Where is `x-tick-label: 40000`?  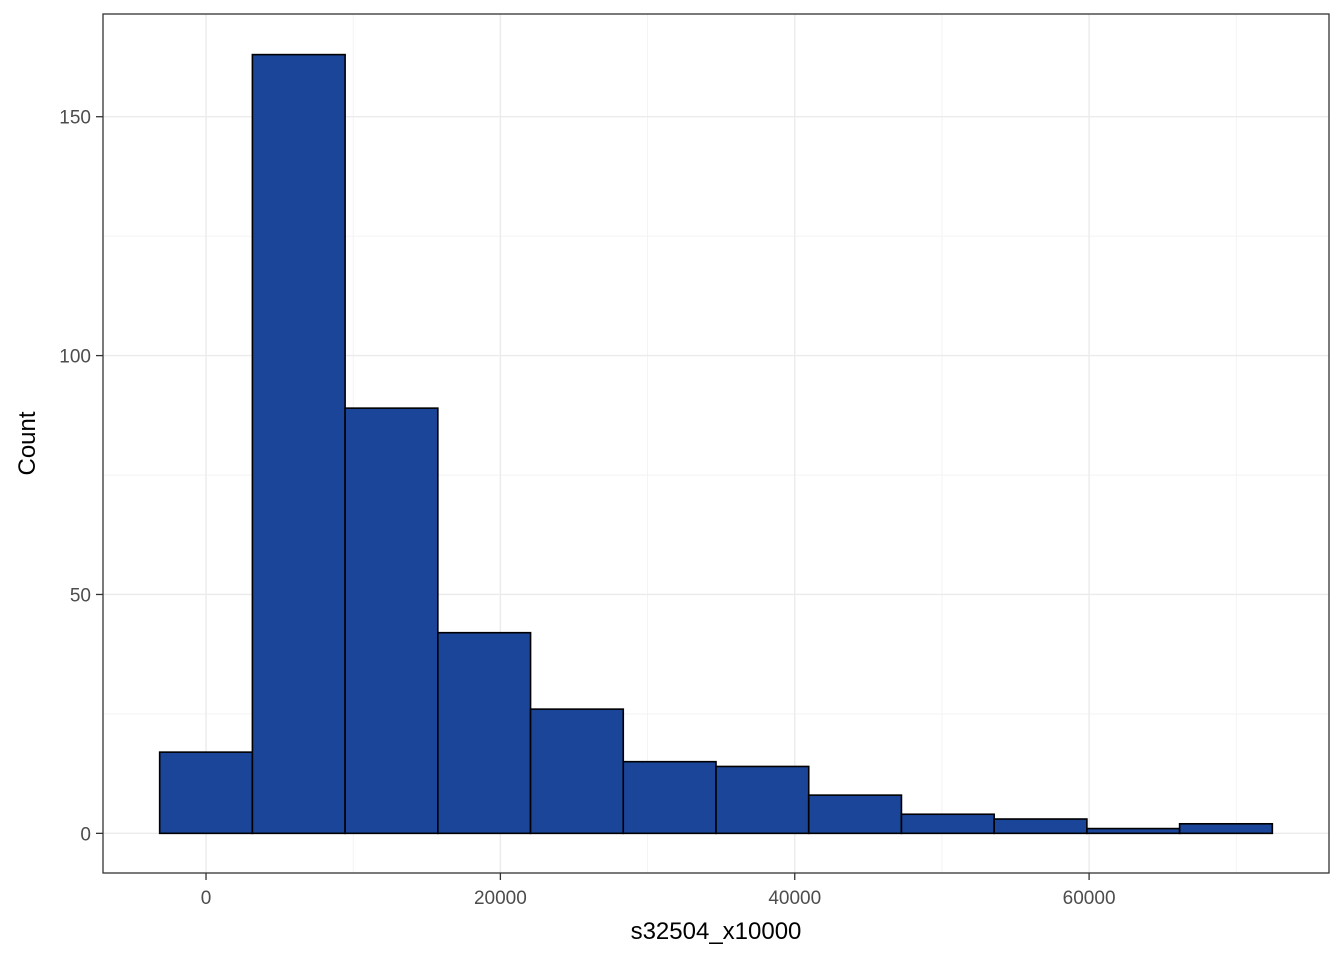
x-tick-label: 40000 is located at coordinates (794, 898).